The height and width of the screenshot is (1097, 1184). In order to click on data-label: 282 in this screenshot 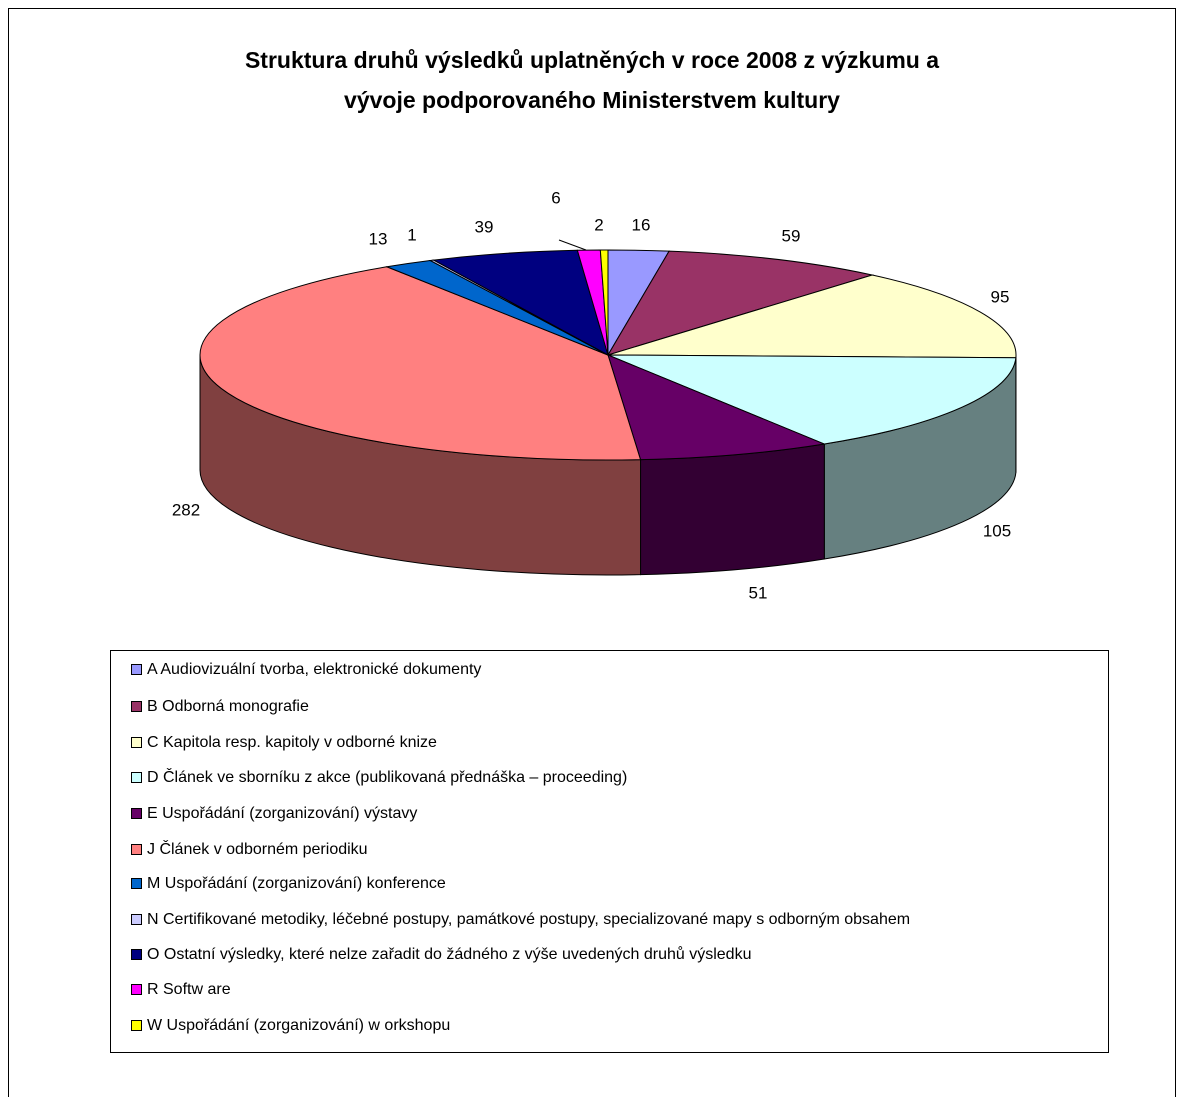, I will do `click(186, 509)`.